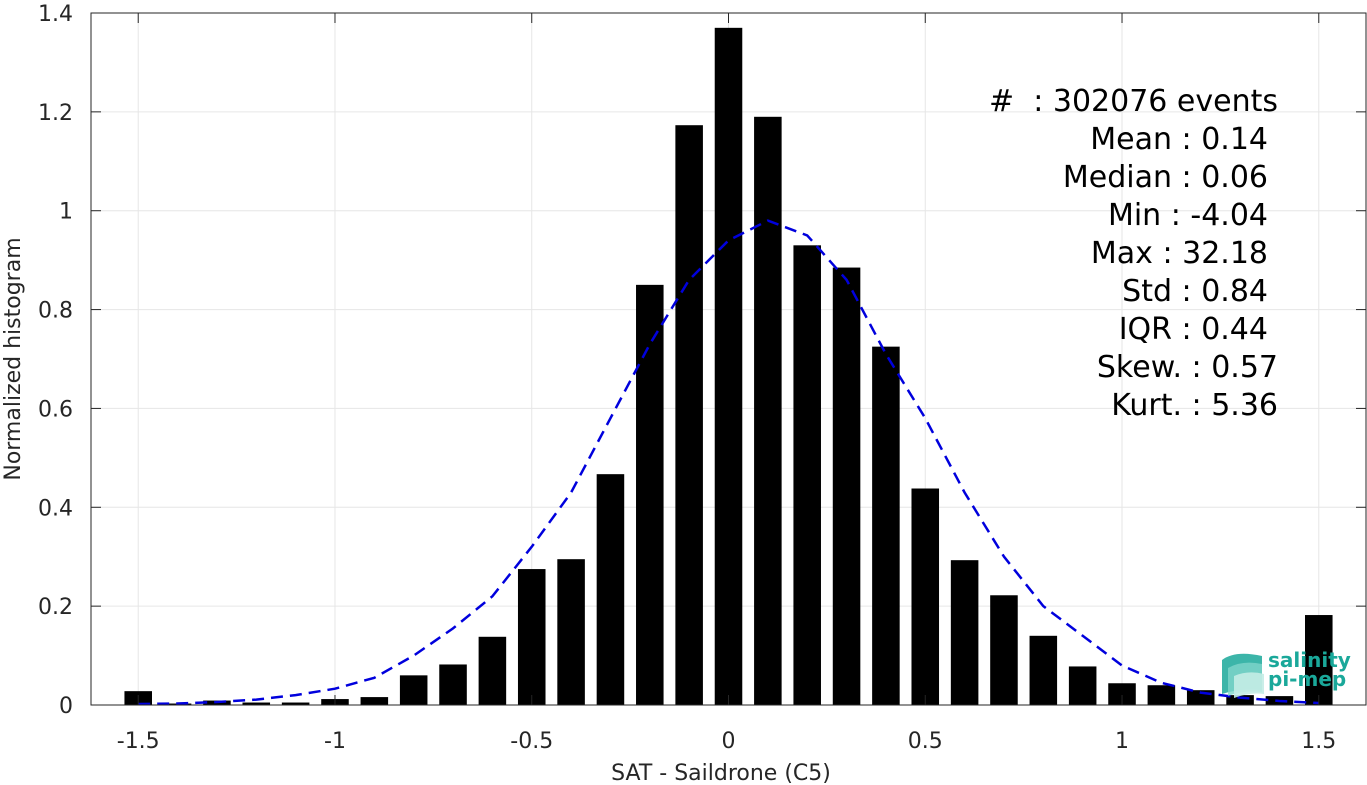 This screenshot has width=1367, height=785. What do you see at coordinates (55, 607) in the screenshot?
I see `y-tick-label: 0.2` at bounding box center [55, 607].